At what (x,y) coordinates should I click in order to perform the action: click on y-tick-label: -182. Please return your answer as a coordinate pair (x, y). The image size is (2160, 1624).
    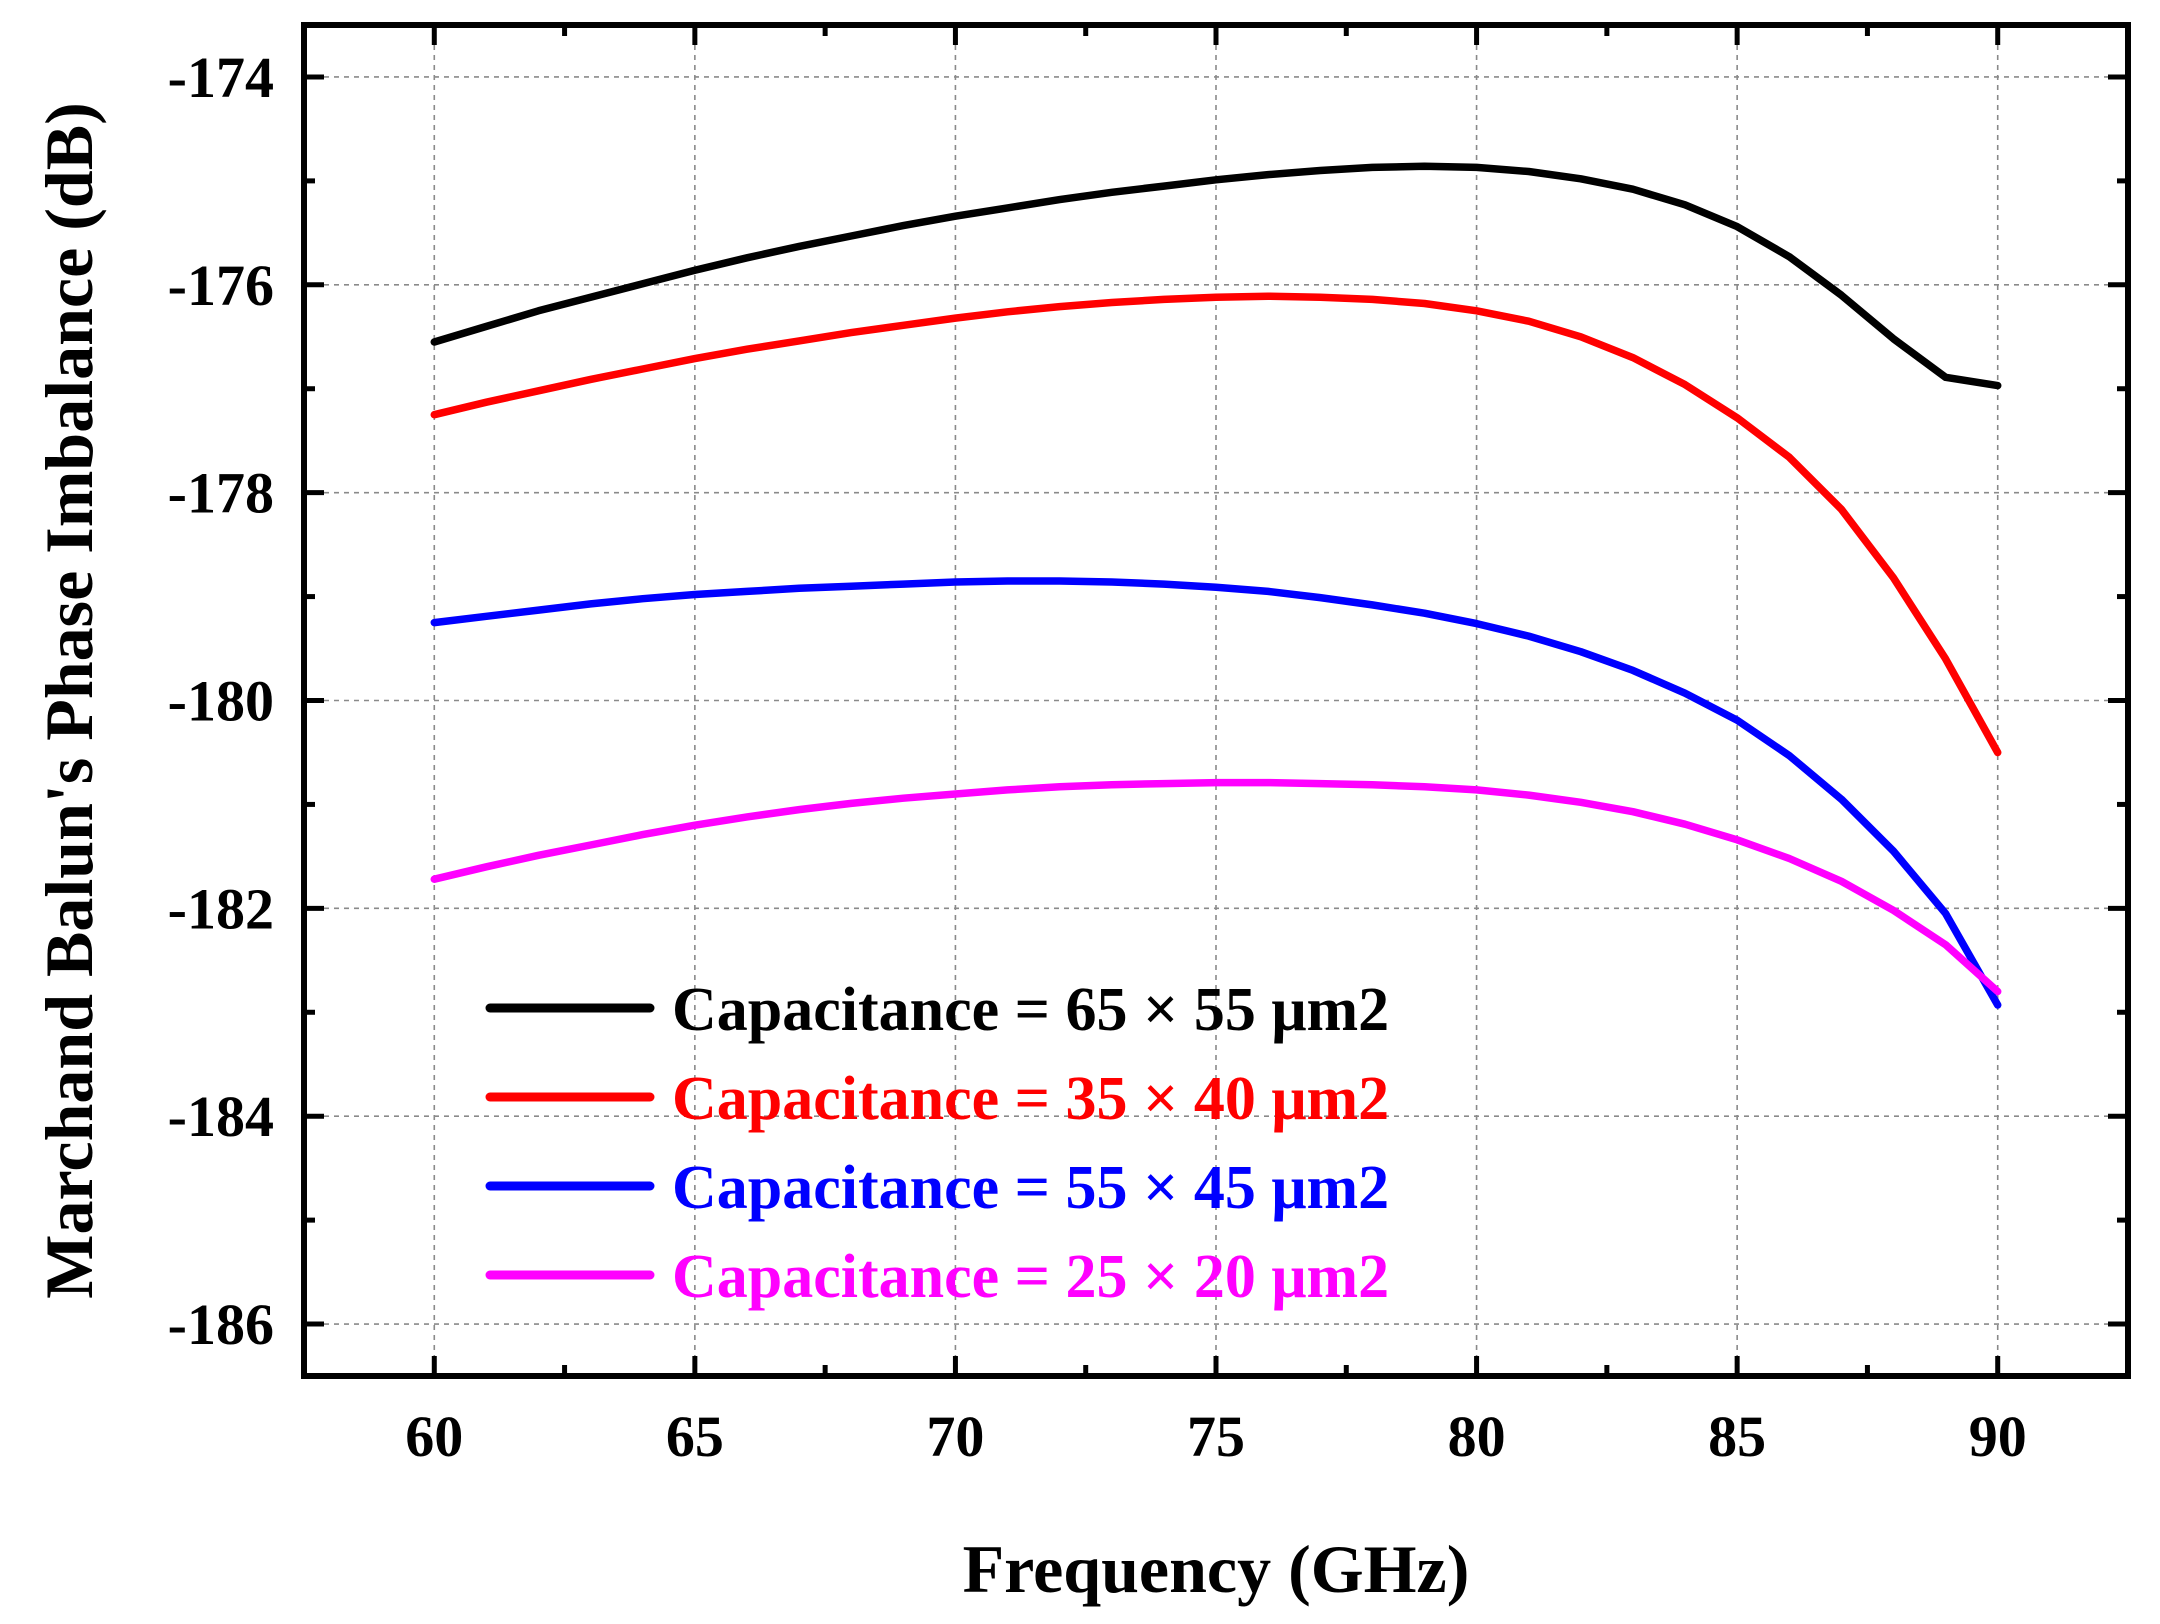
    Looking at the image, I should click on (221, 908).